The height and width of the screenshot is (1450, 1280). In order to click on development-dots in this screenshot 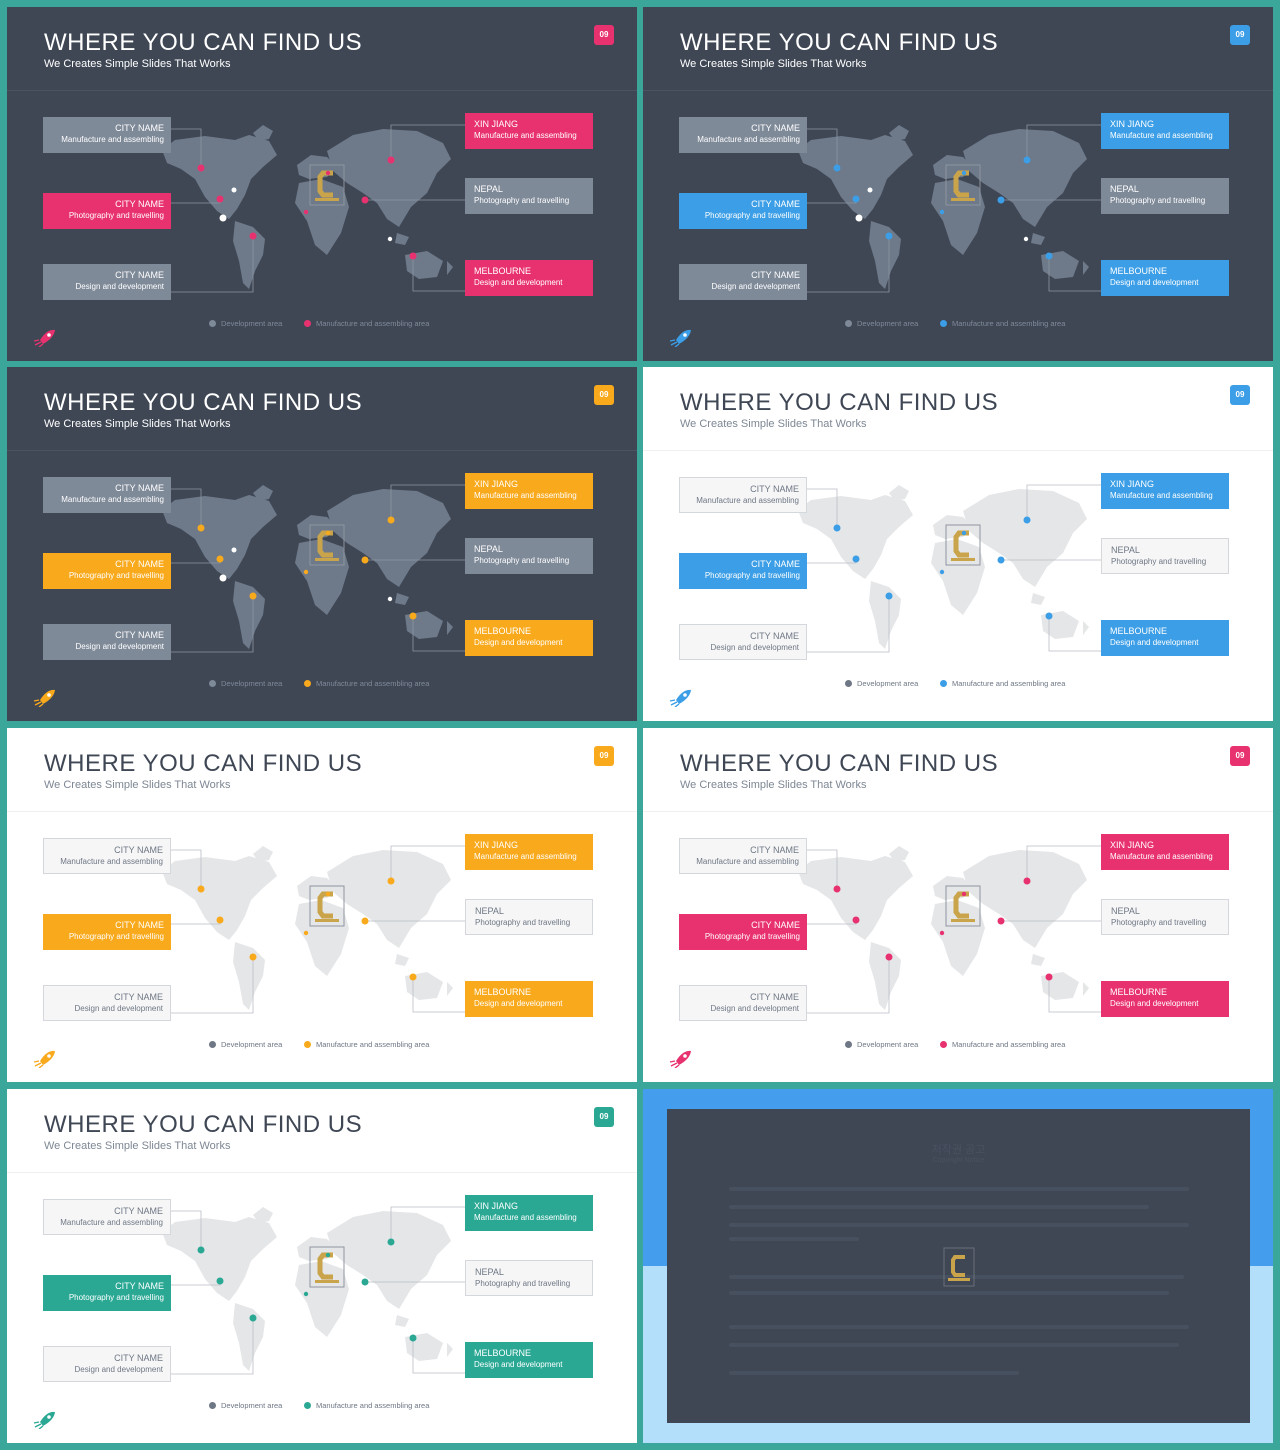, I will do `click(306, 574)`.